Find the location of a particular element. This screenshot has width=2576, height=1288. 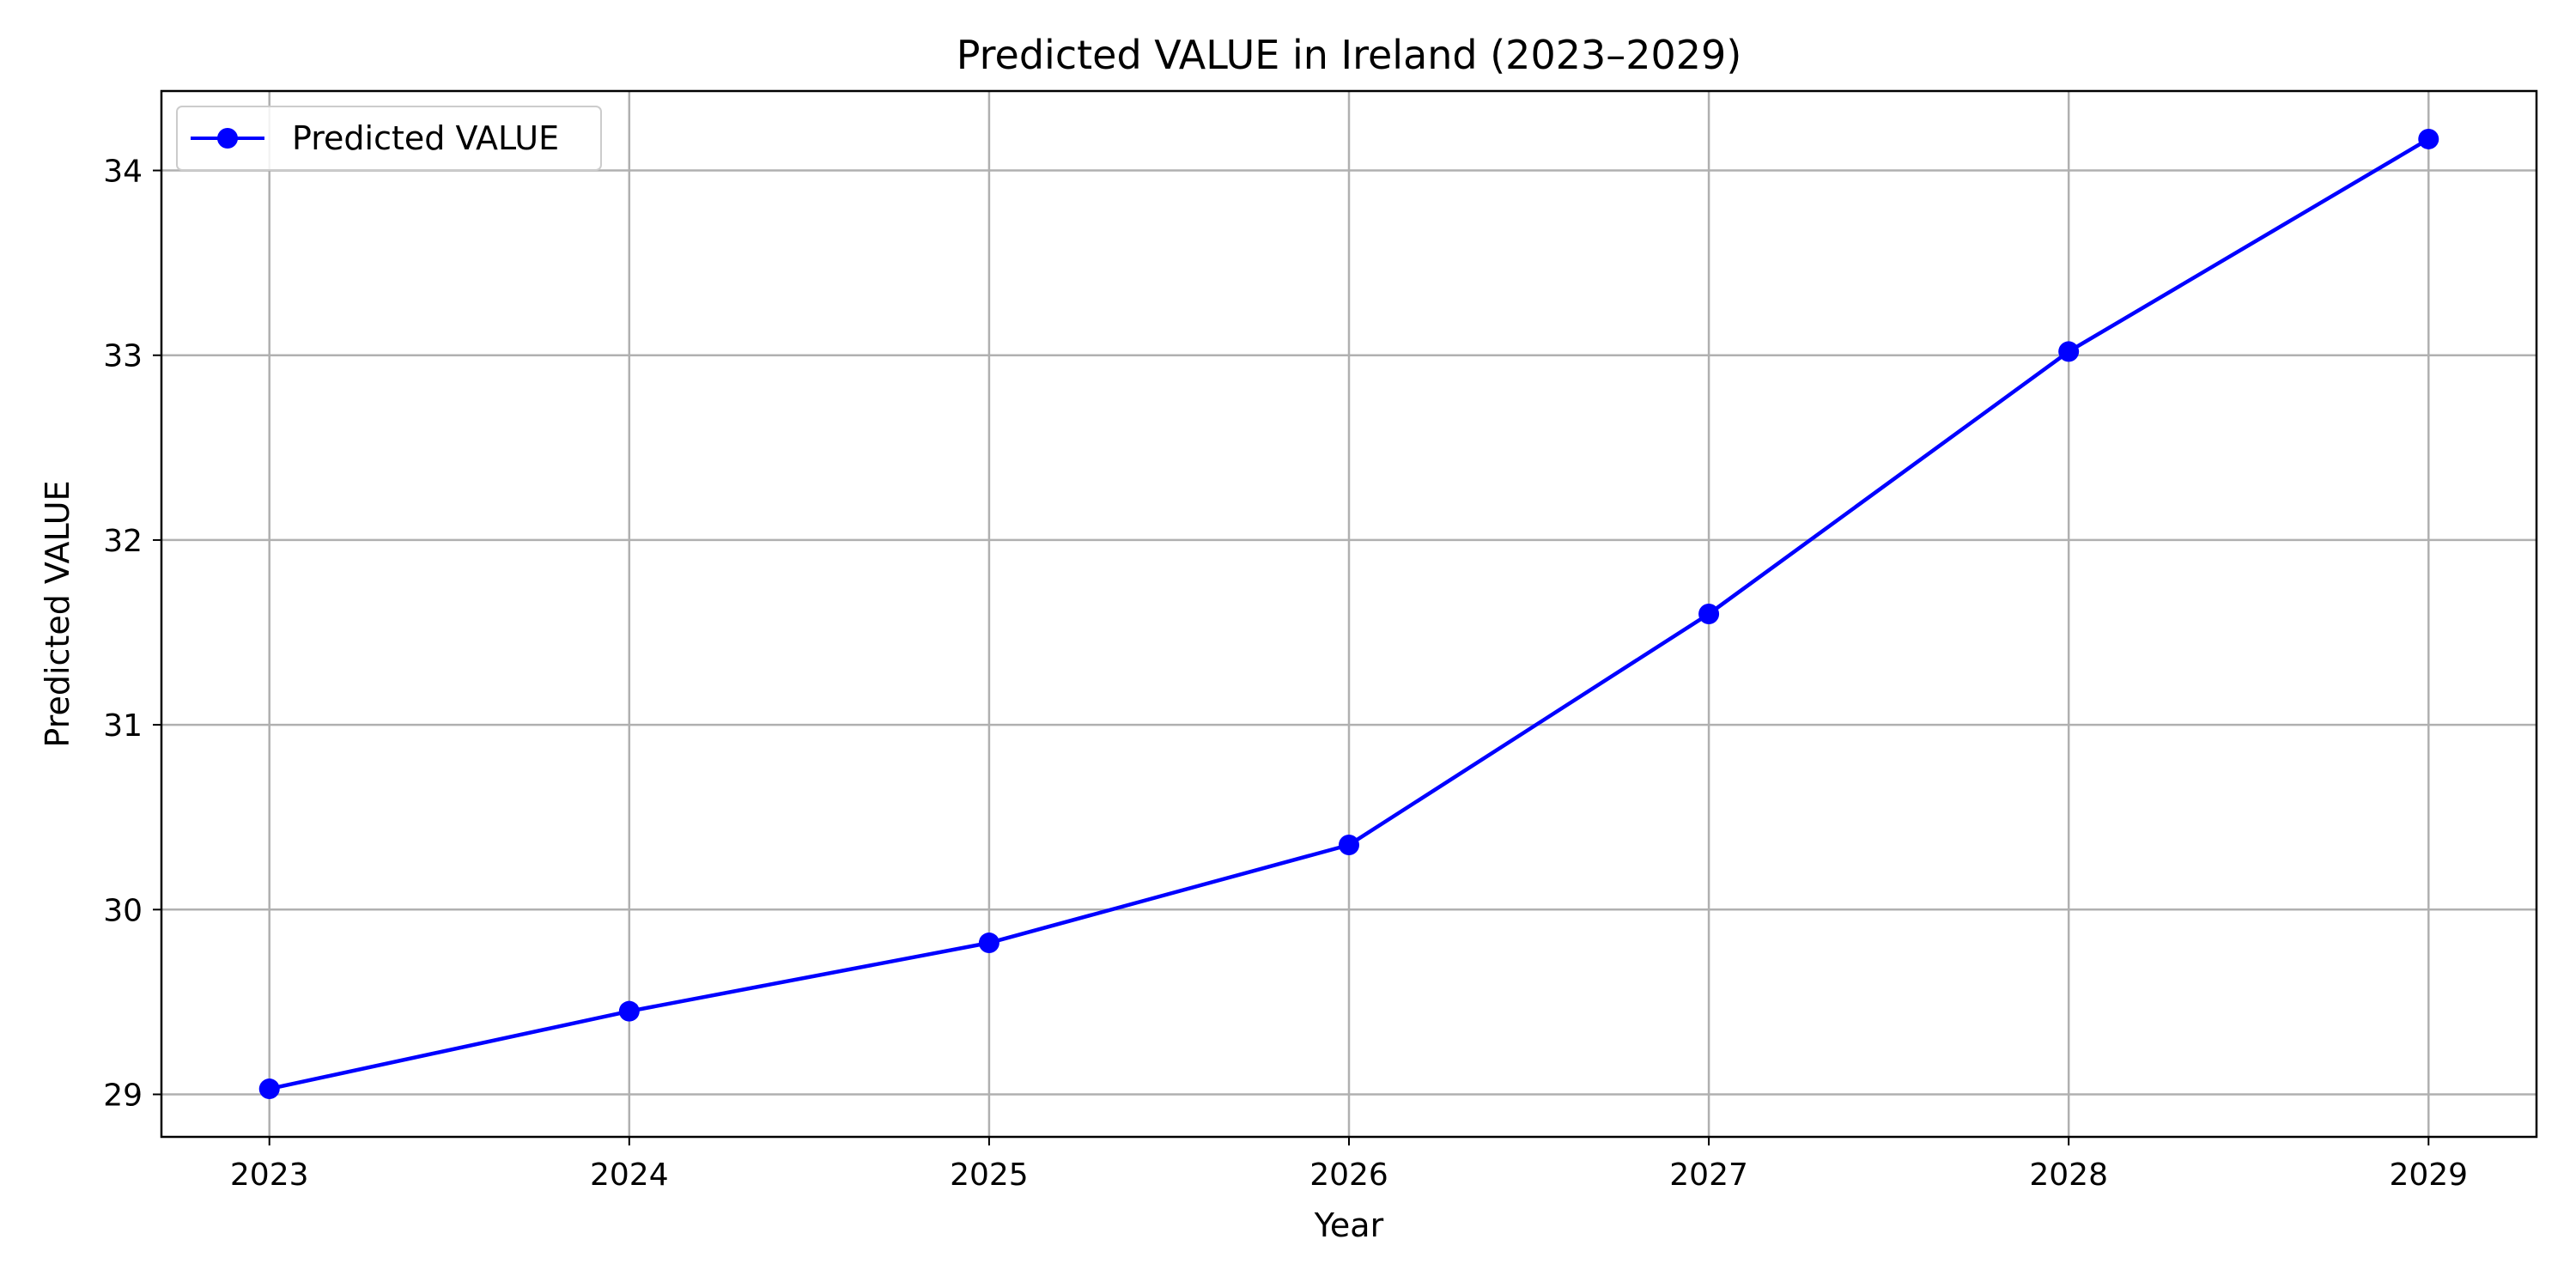

chart-title: Predicted VALUE in Ireland (2023–2029) is located at coordinates (1349, 55).